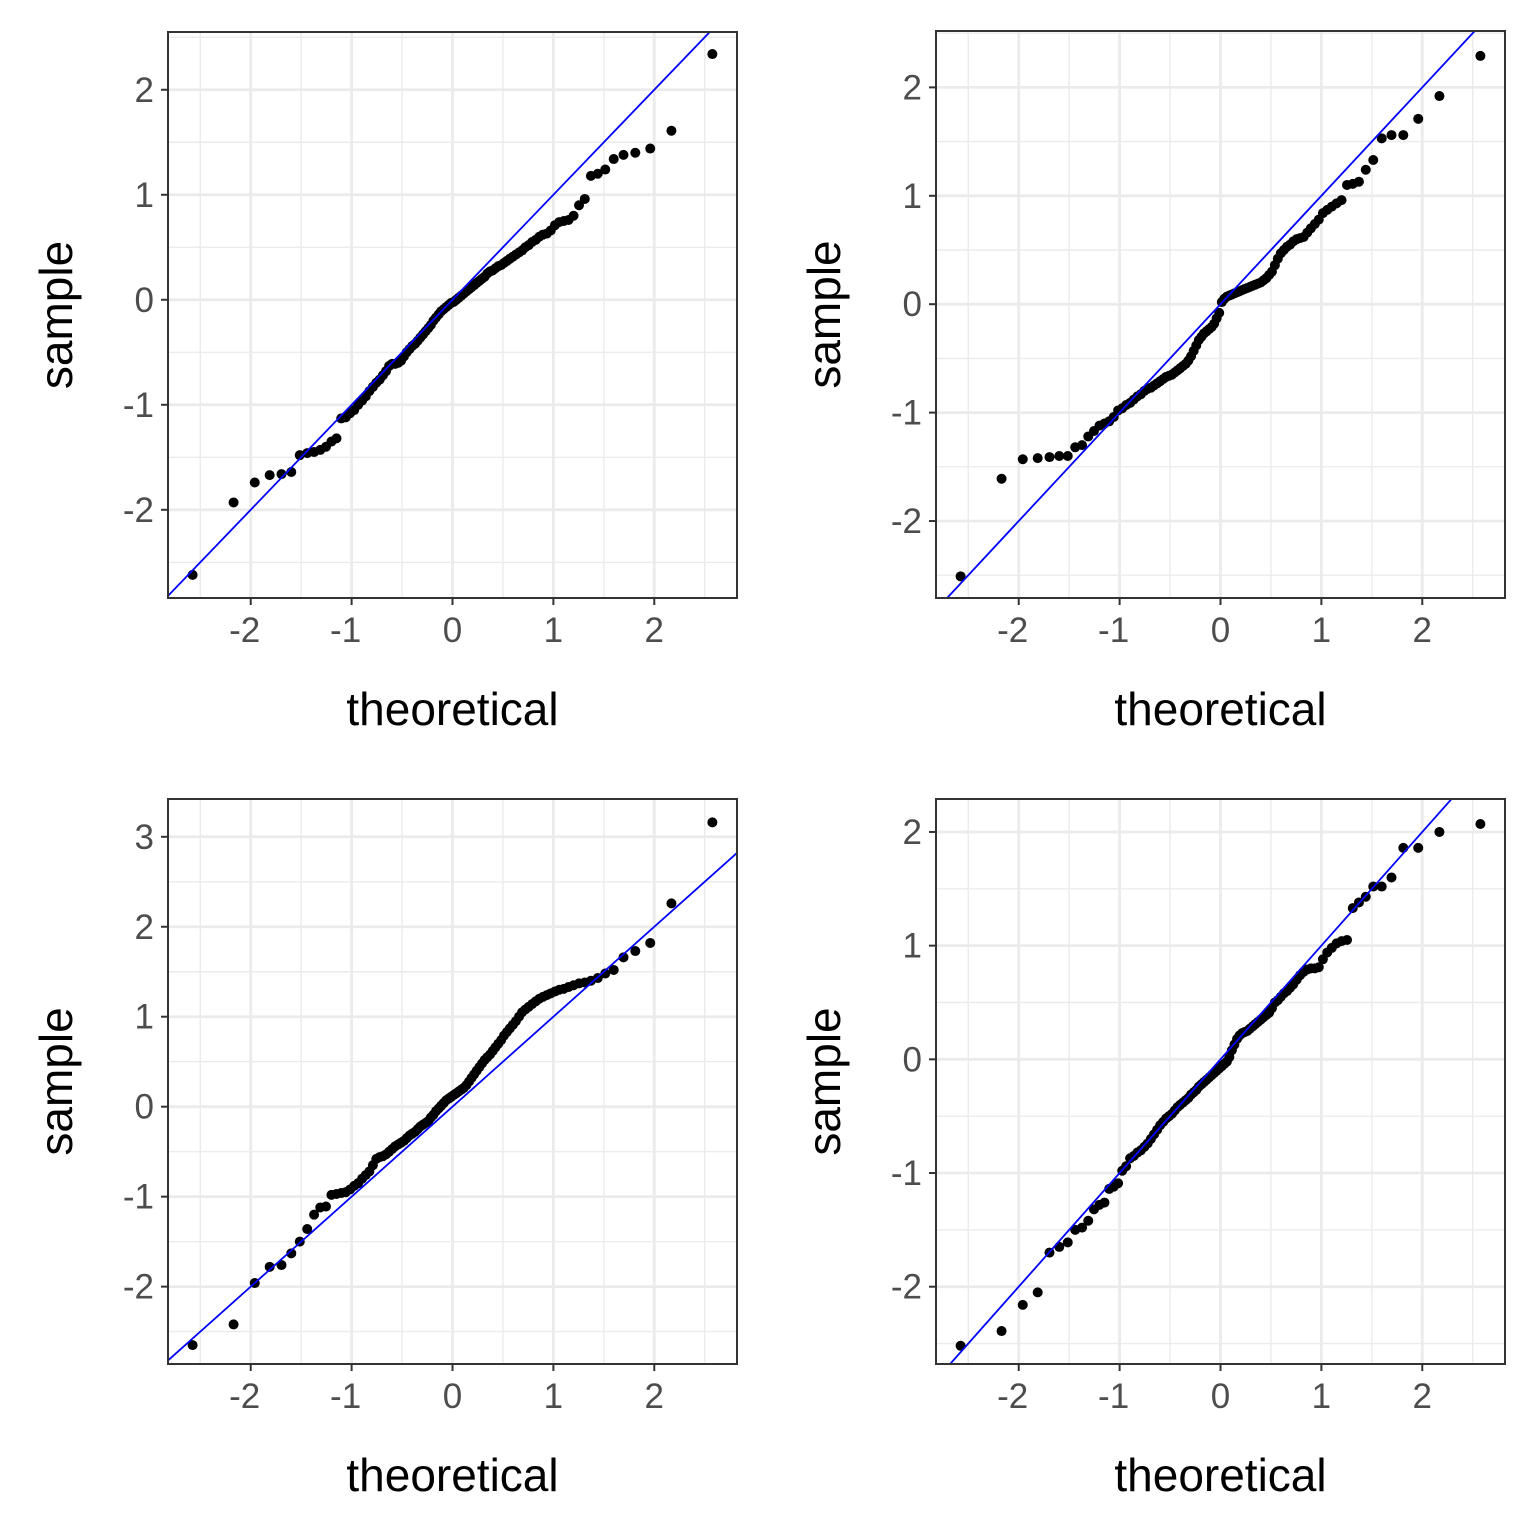  What do you see at coordinates (144, 837) in the screenshot?
I see `y-tick-label: 3` at bounding box center [144, 837].